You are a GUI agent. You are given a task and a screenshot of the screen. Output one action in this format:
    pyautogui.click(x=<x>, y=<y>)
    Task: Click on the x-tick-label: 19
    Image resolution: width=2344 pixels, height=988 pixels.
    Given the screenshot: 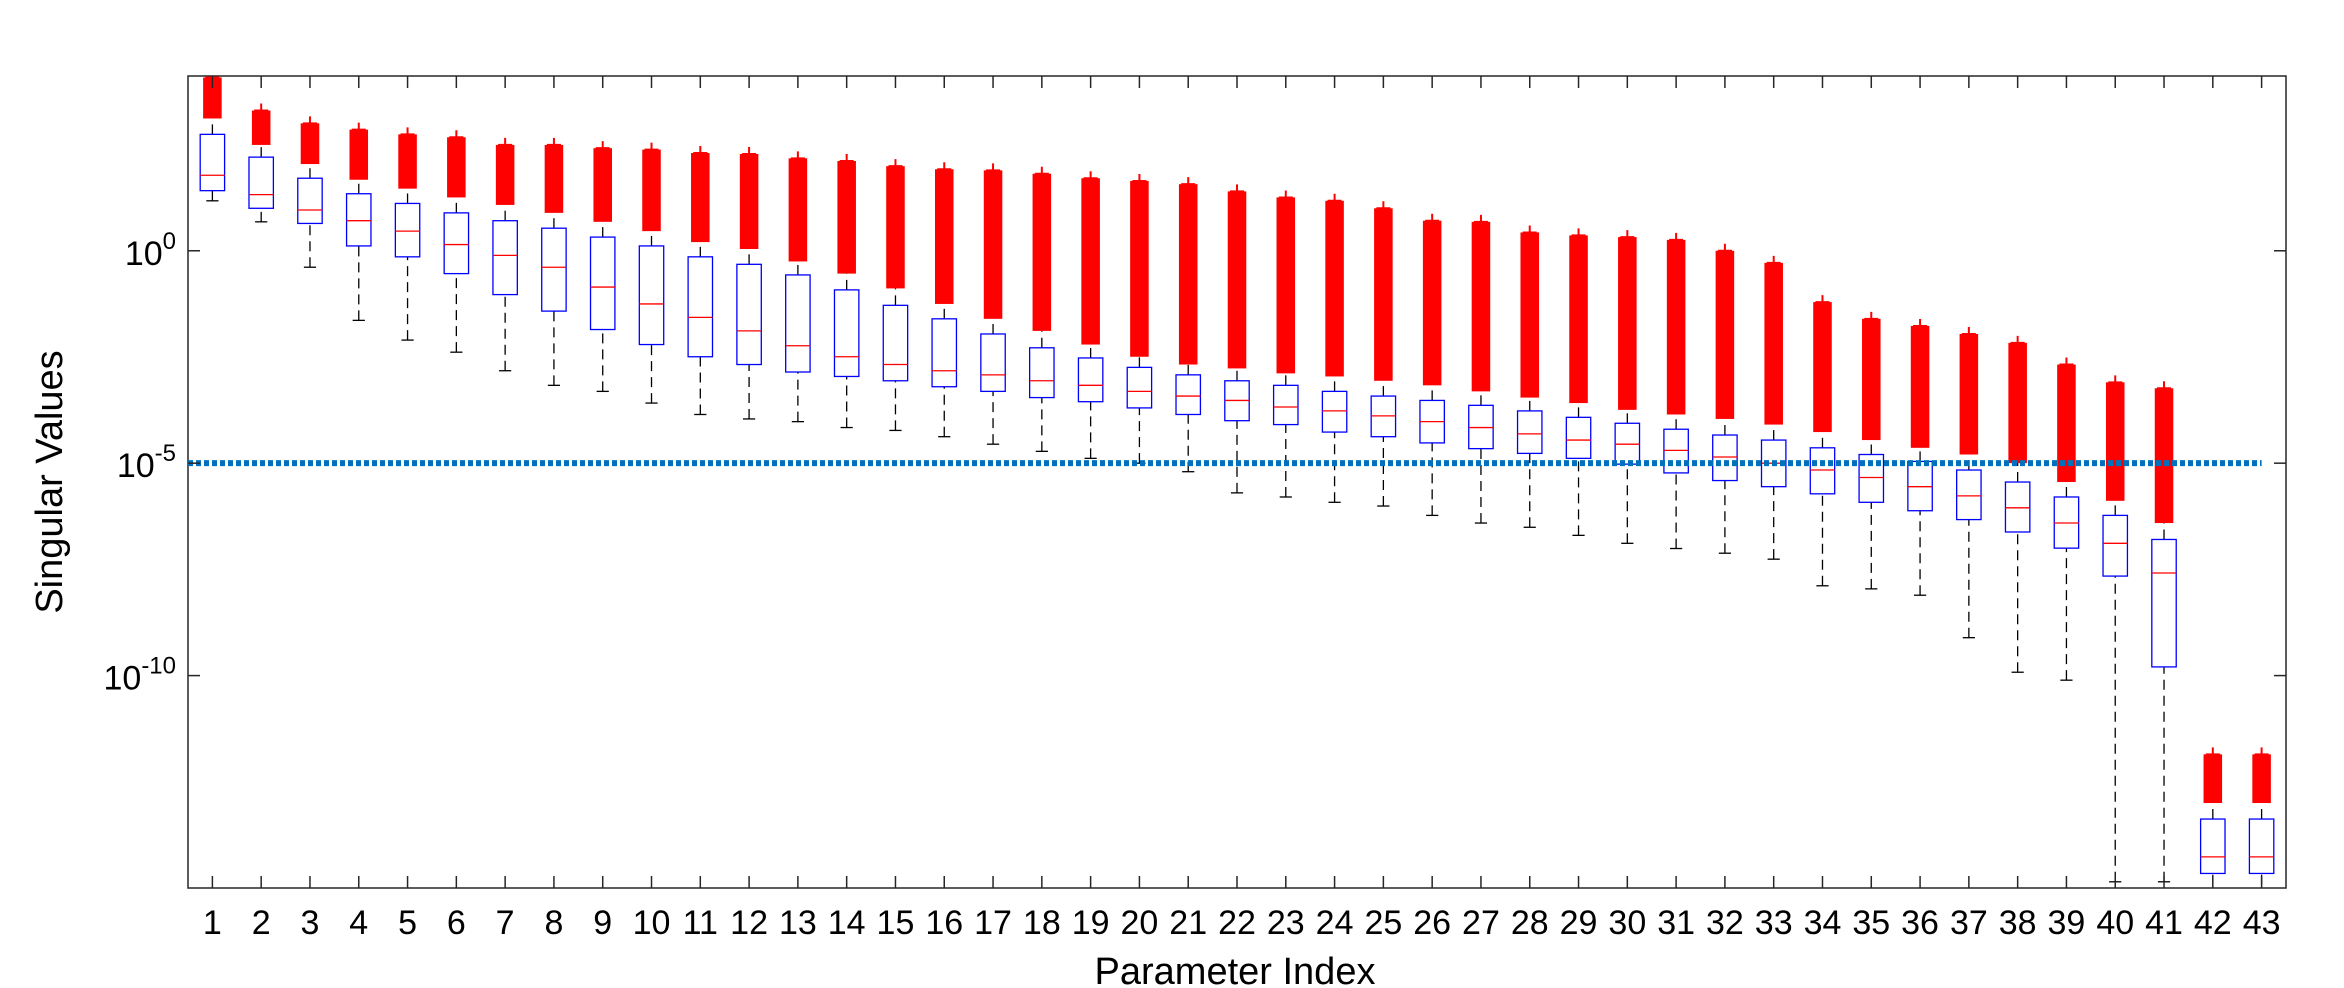 What is the action you would take?
    pyautogui.click(x=1091, y=923)
    